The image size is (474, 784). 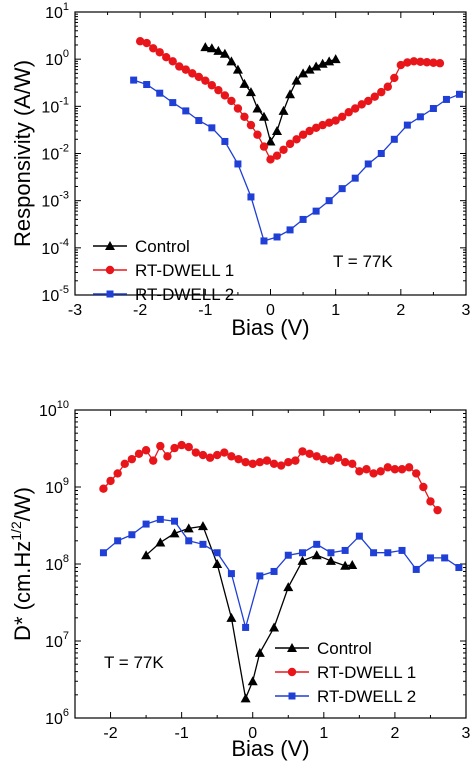 What do you see at coordinates (55, 105) in the screenshot?
I see `y-tick-label: 10⁻¹` at bounding box center [55, 105].